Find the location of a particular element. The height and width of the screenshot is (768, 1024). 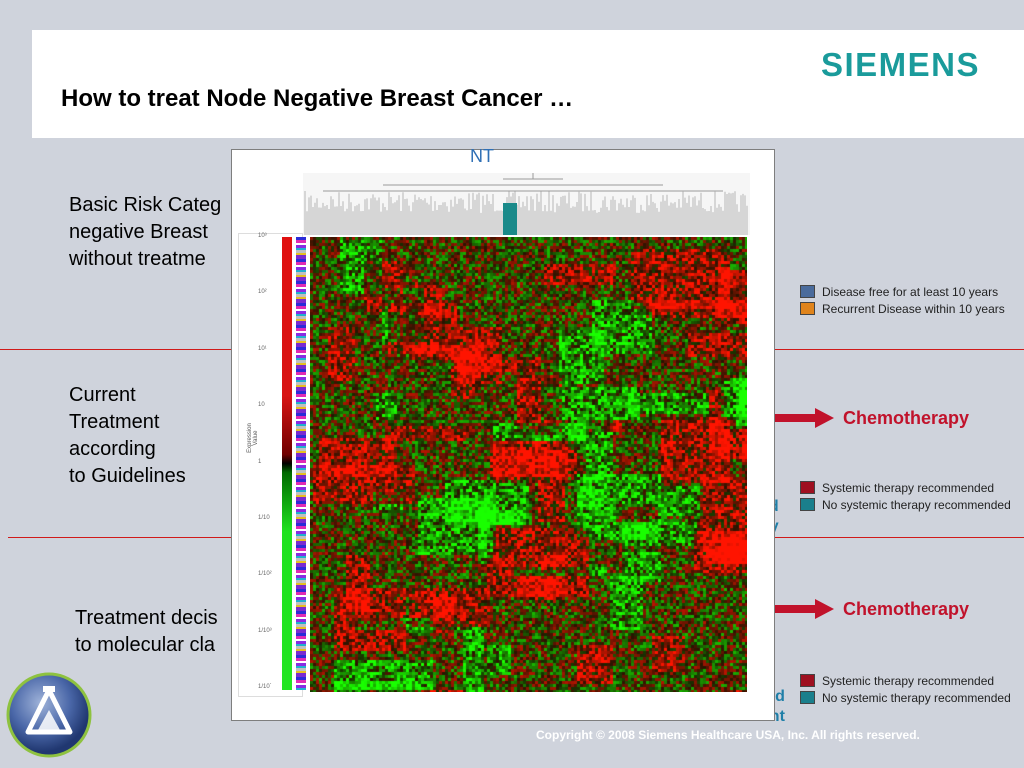

expression-tick: 1/10´ is located at coordinates (265, 687).